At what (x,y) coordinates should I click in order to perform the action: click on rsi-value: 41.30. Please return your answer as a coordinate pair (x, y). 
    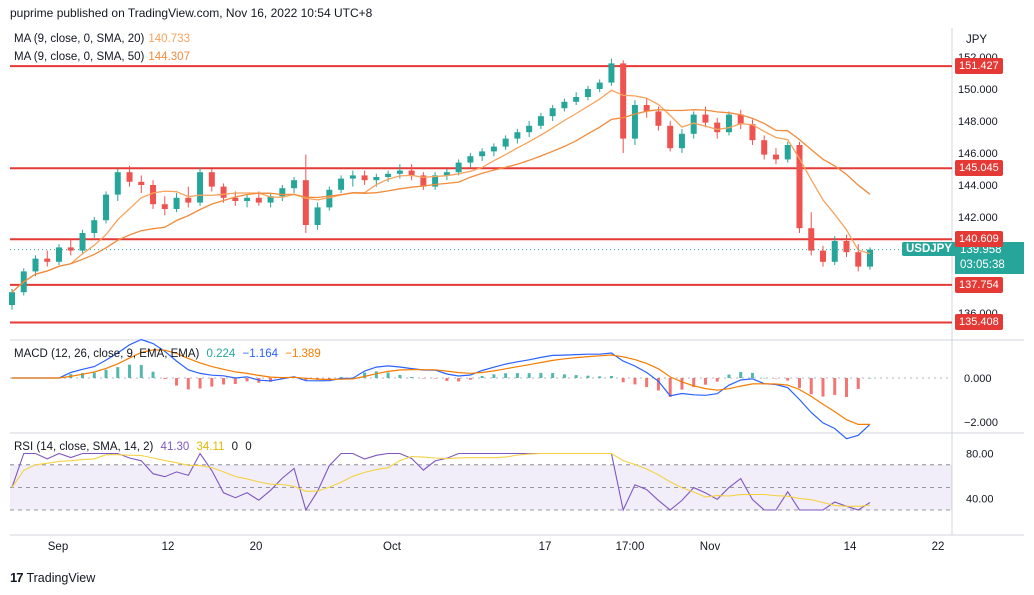
    Looking at the image, I should click on (175, 447).